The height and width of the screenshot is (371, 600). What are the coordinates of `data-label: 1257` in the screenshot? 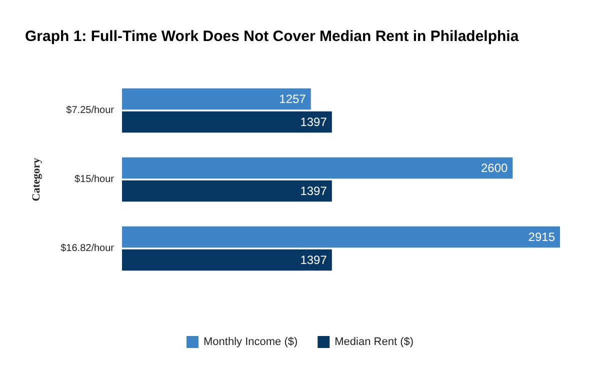 It's located at (292, 99).